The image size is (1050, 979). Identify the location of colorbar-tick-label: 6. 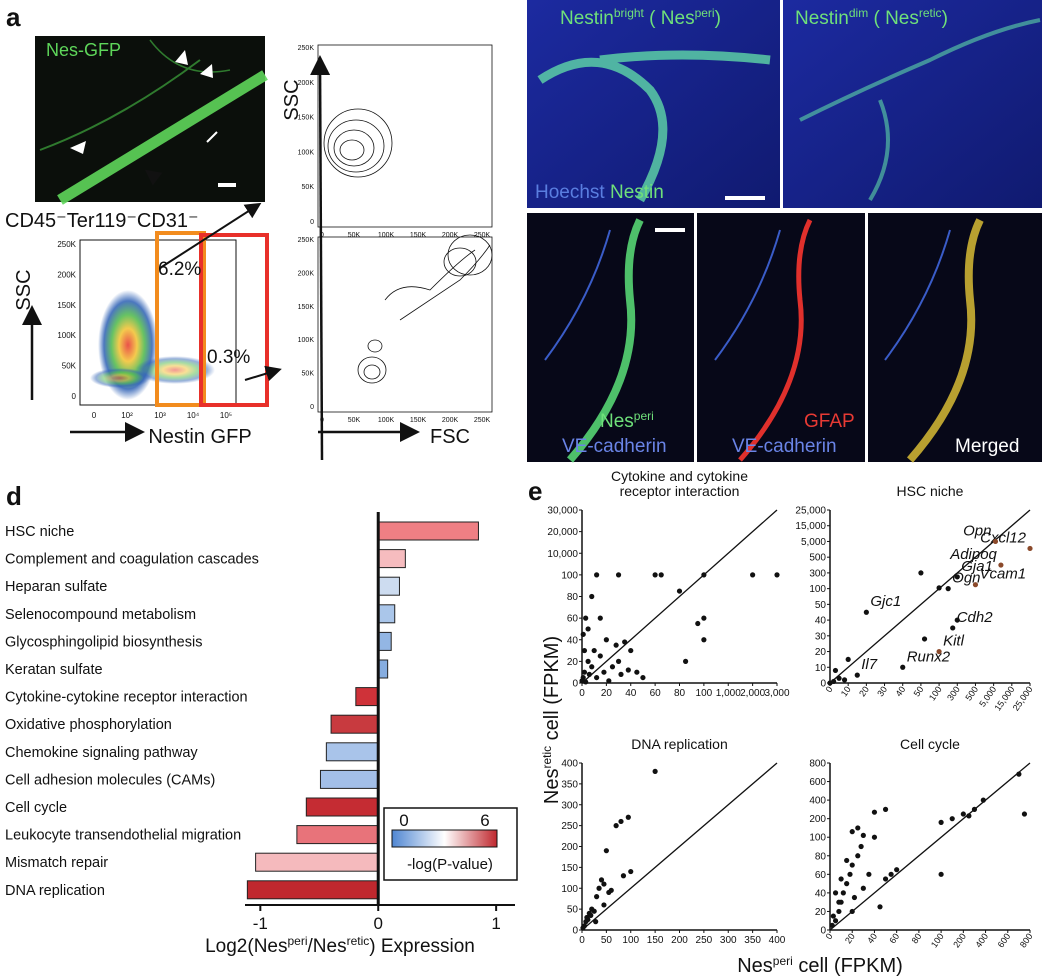
(484, 820).